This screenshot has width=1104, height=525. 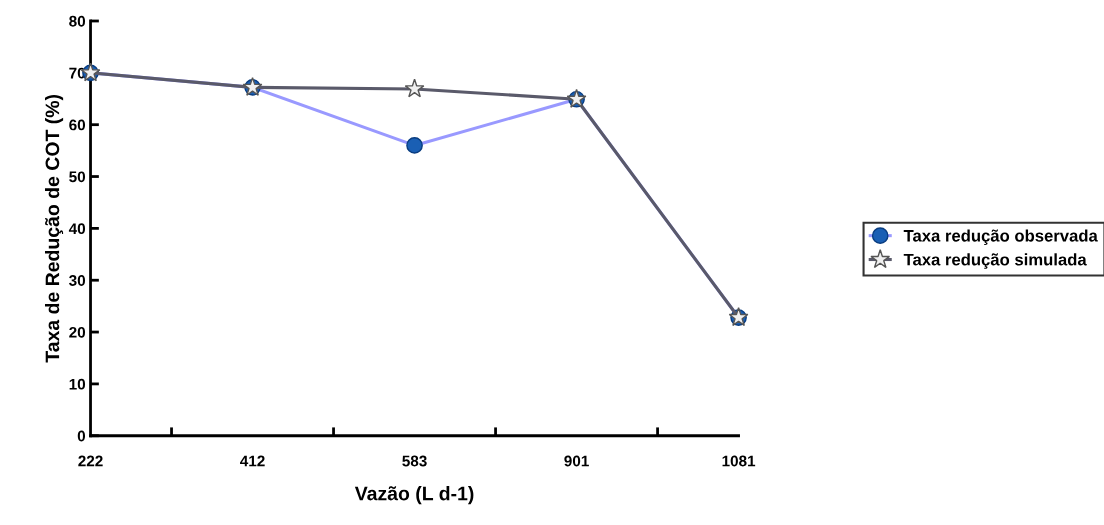 What do you see at coordinates (739, 461) in the screenshot?
I see `x-tick-label: 1081` at bounding box center [739, 461].